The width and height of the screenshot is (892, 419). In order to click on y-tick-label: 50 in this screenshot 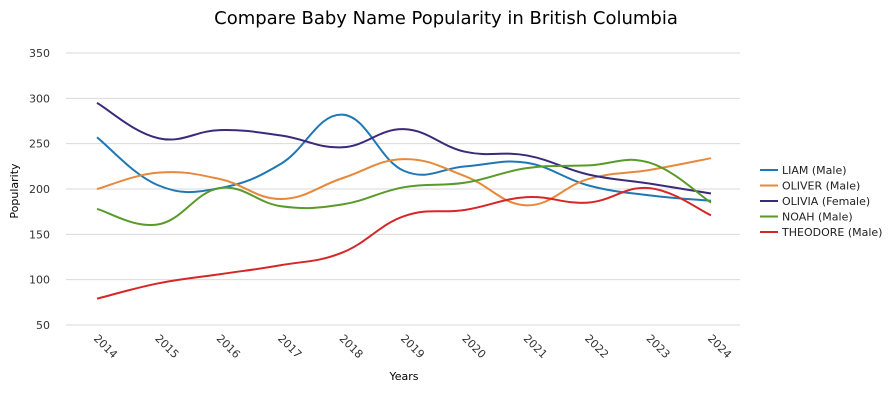, I will do `click(43, 325)`.